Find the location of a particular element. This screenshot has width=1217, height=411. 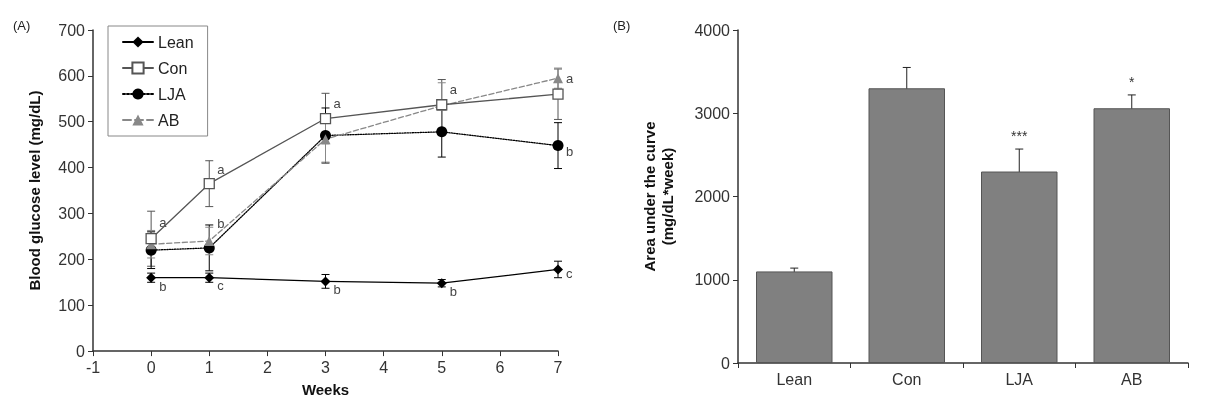

y-tick-label: 400 is located at coordinates (72, 168).